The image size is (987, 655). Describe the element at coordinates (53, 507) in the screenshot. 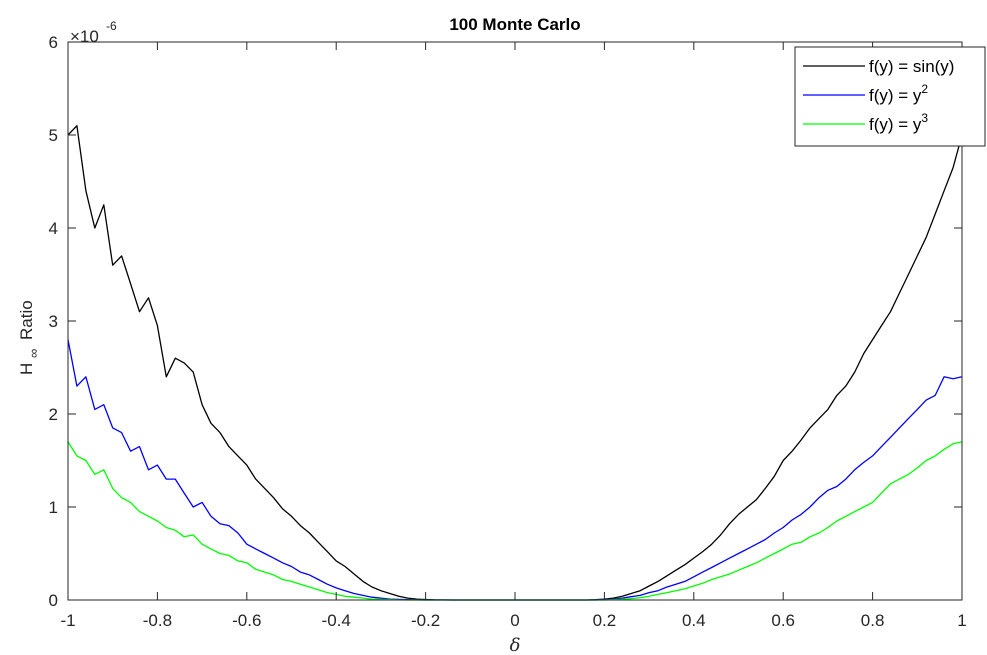

I see `y-tick-label: 1` at that location.